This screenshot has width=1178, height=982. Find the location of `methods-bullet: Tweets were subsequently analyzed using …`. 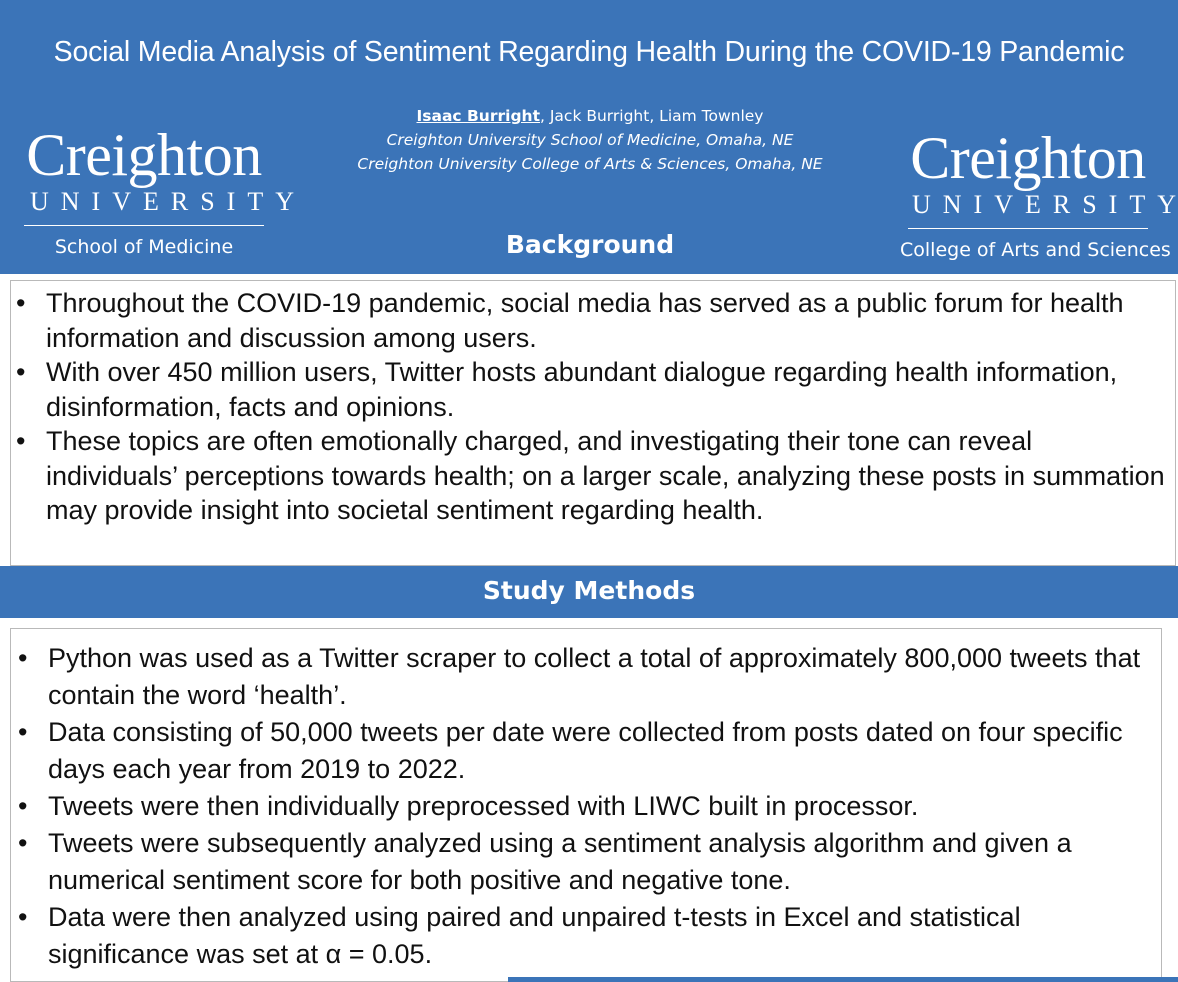

methods-bullet: Tweets were subsequently analyzed using … is located at coordinates (589, 862).